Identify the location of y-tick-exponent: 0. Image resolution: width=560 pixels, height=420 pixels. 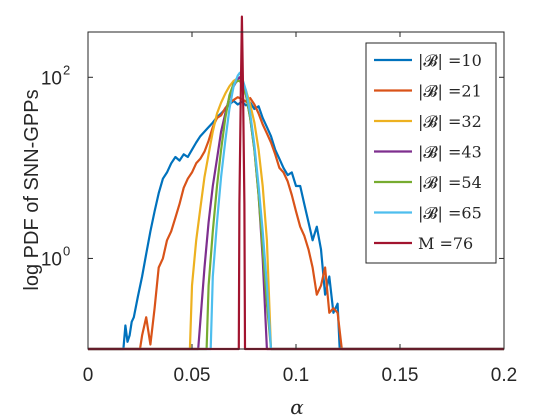
(66, 250).